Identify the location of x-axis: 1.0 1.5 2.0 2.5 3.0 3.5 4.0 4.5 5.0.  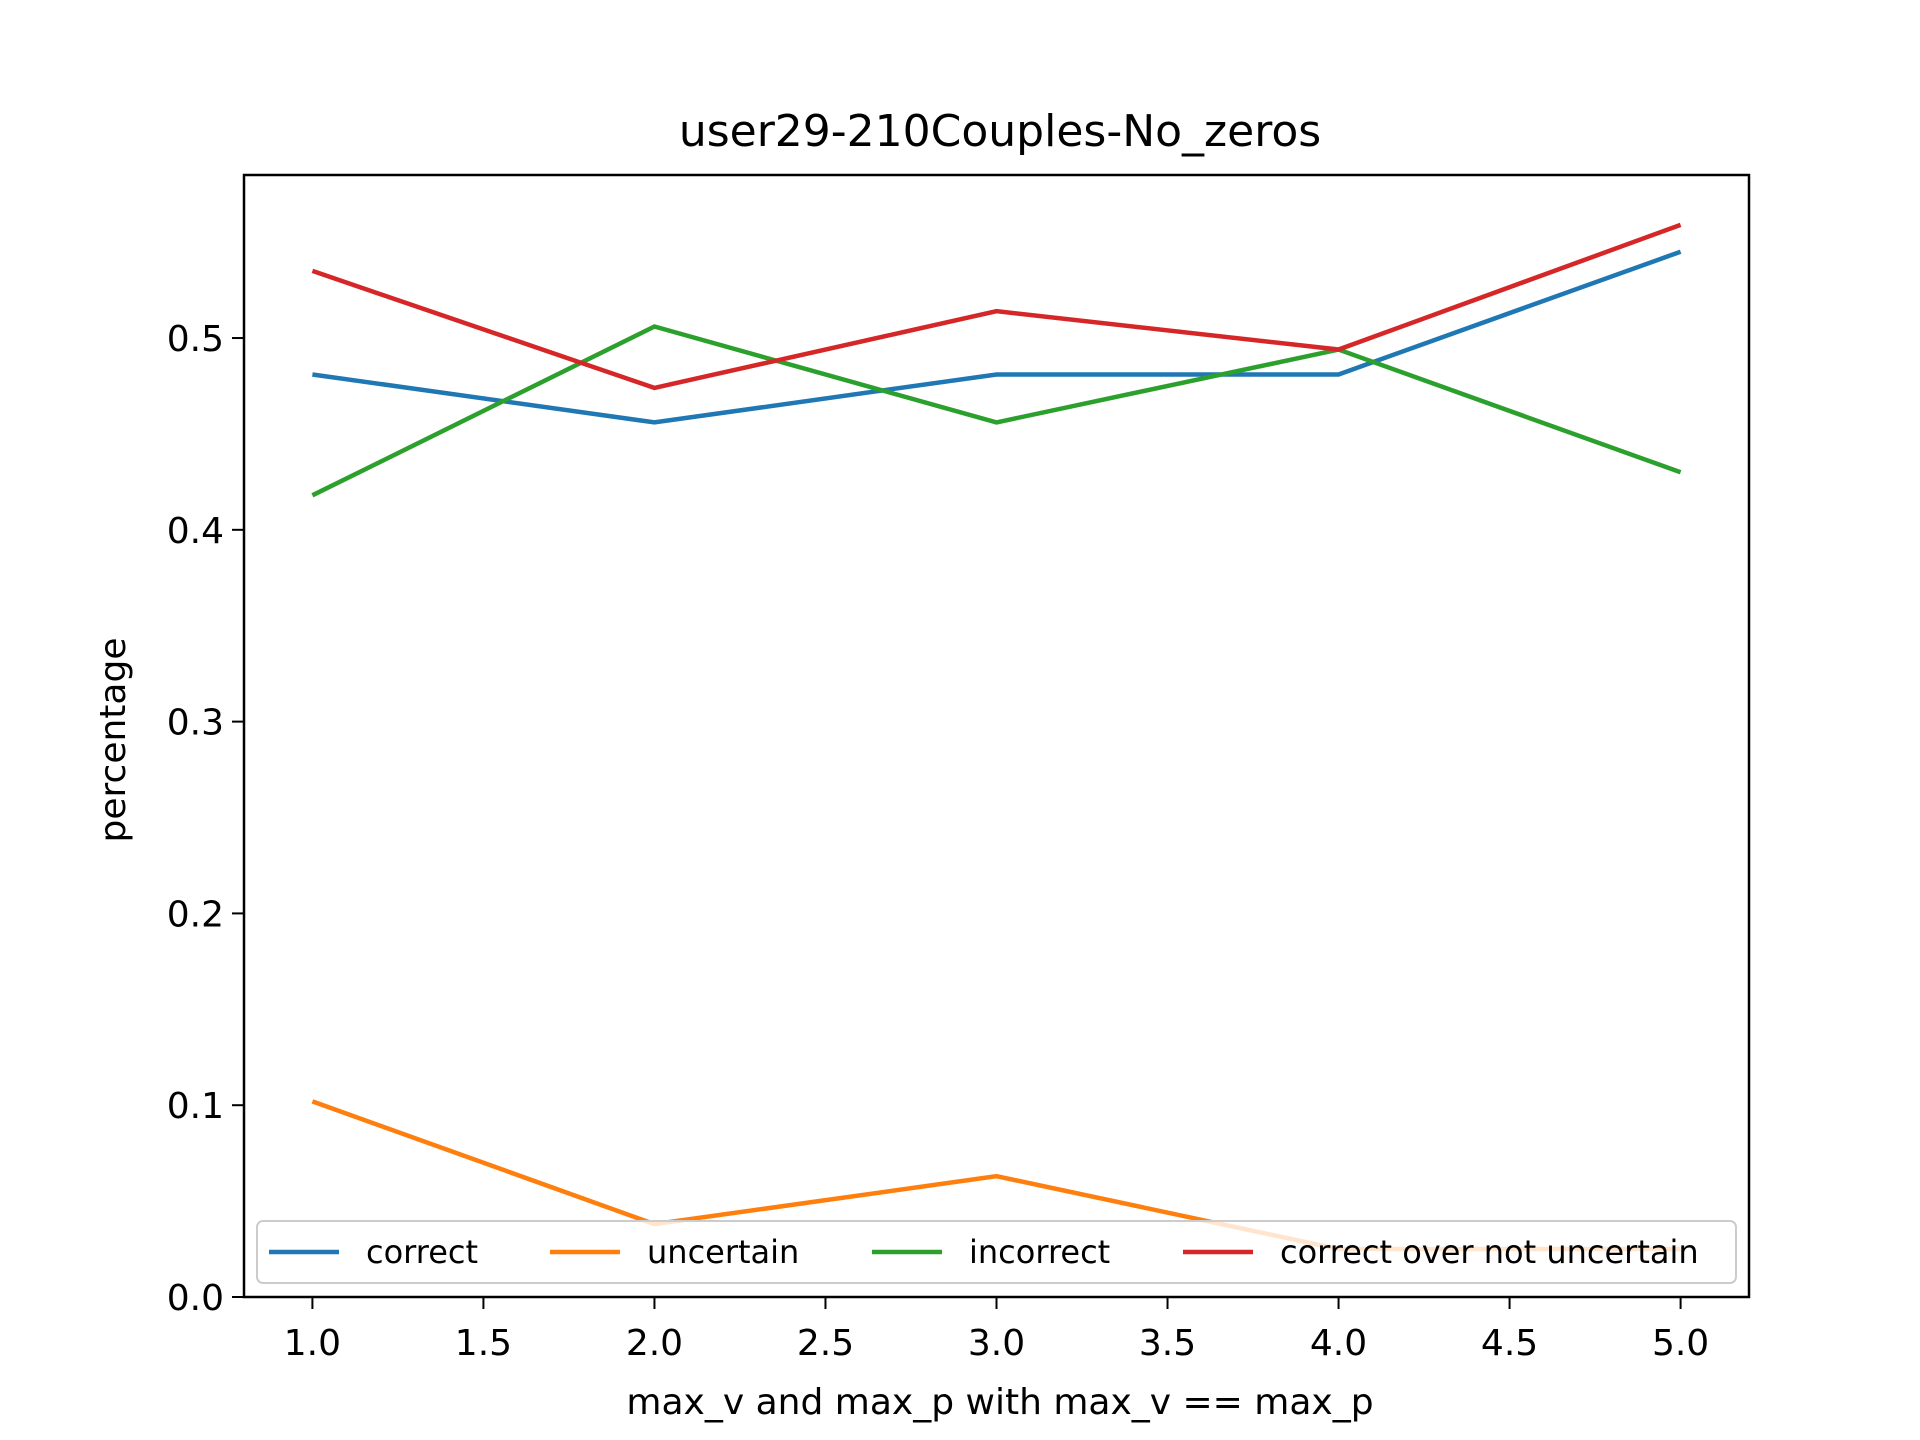
(996, 1330).